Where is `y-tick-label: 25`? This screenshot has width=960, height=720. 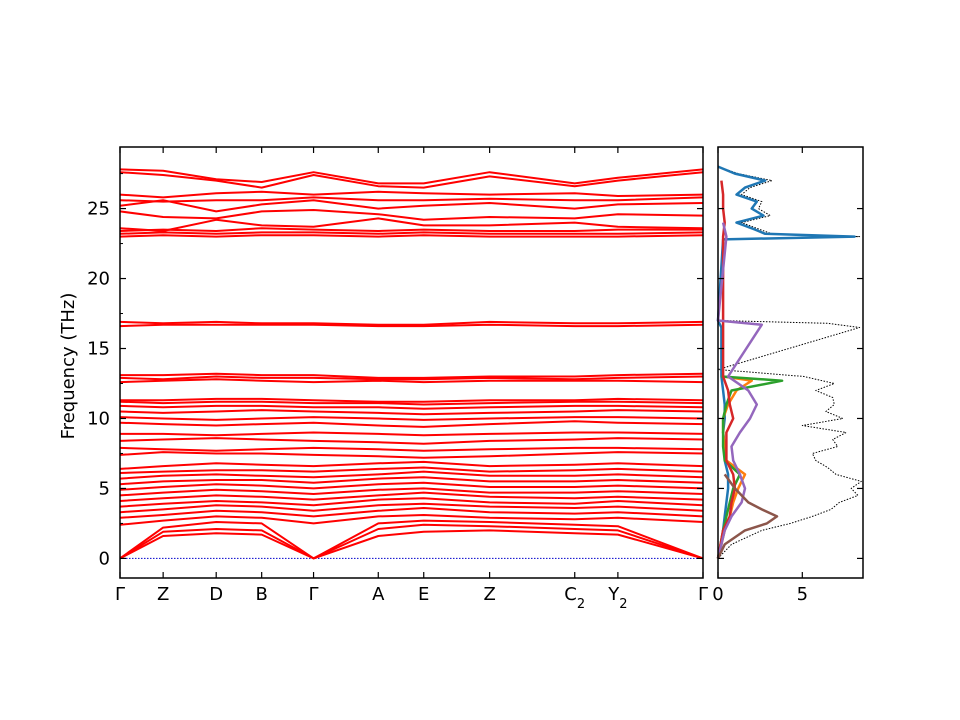 y-tick-label: 25 is located at coordinates (98, 209).